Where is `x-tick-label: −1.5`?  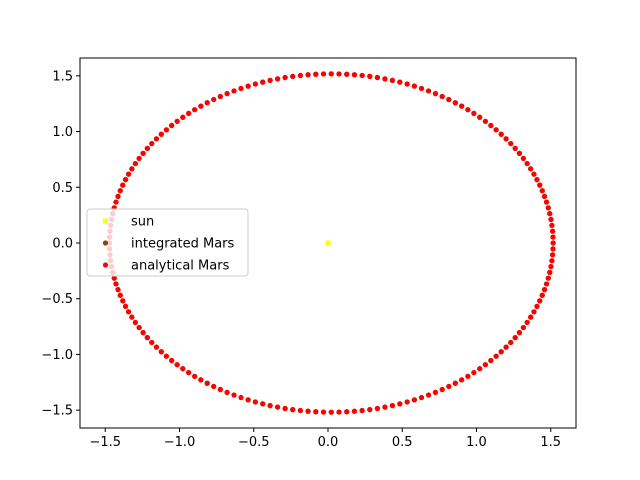
x-tick-label: −1.5 is located at coordinates (105, 442).